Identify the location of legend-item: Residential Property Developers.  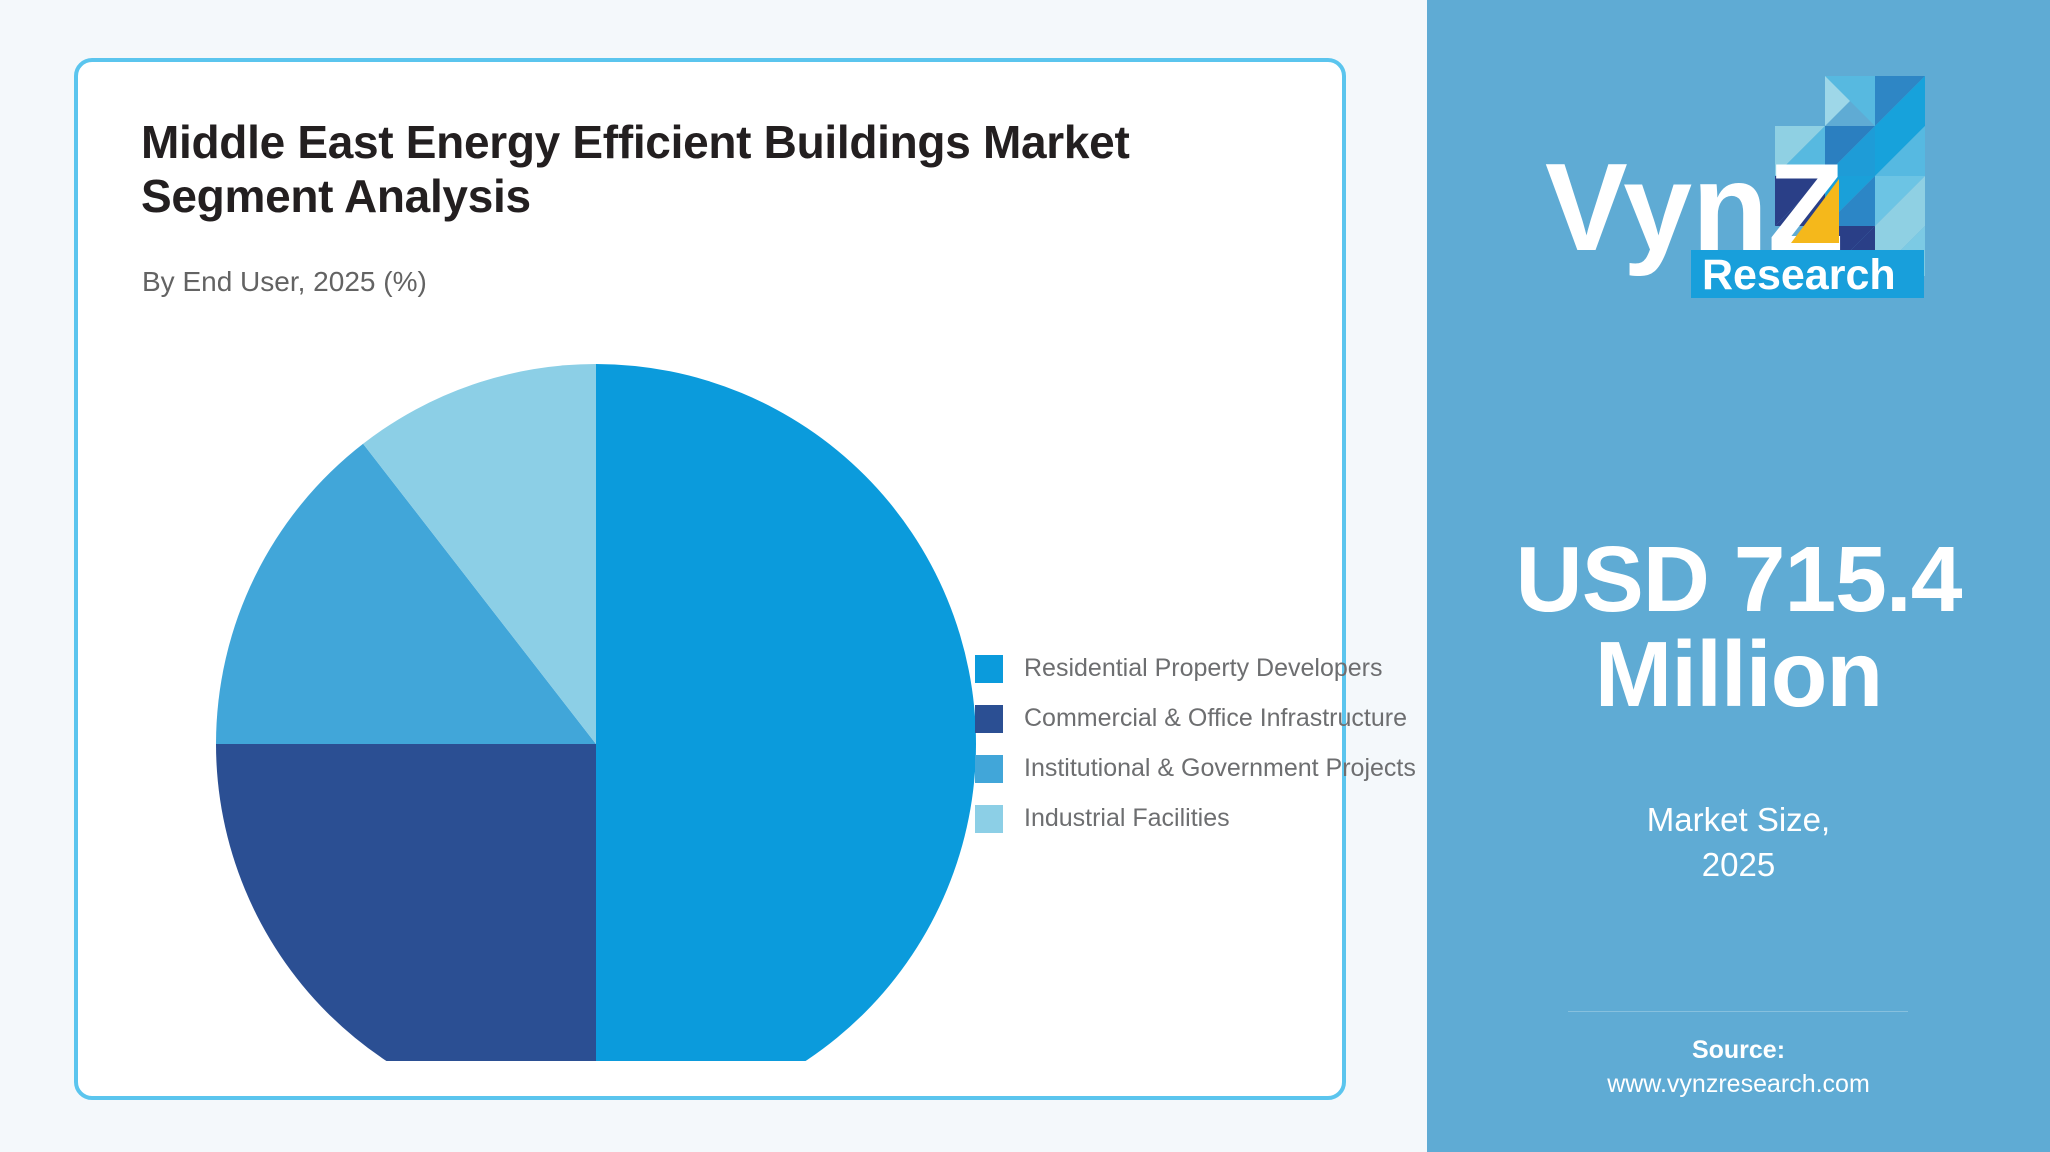
(1195, 668).